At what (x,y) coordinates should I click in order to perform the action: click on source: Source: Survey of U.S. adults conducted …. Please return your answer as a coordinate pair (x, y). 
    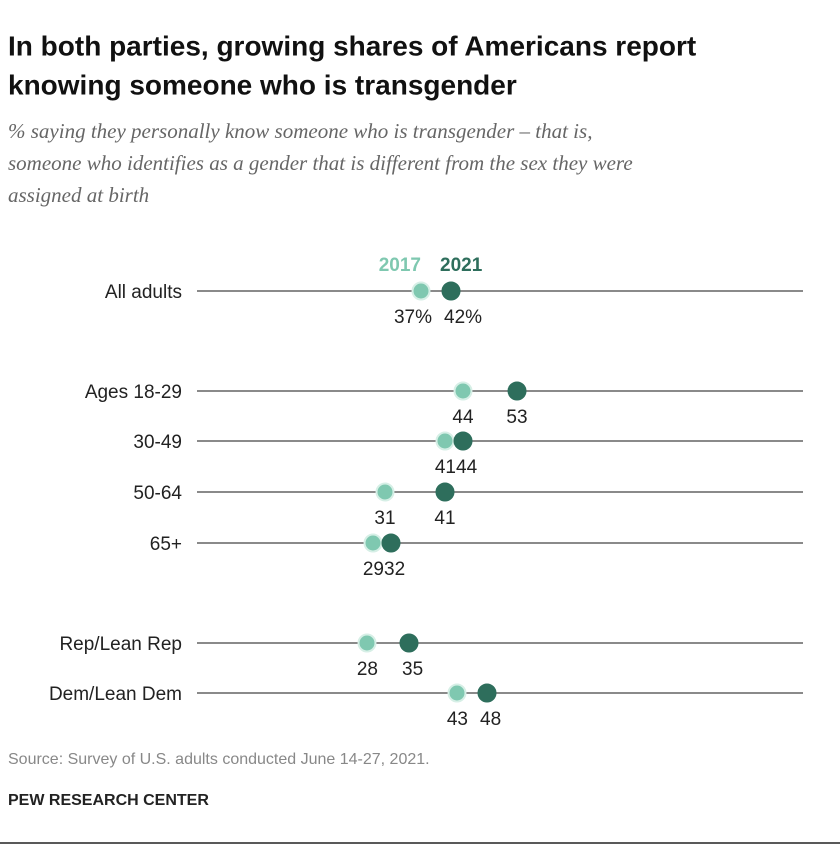
    Looking at the image, I should click on (219, 759).